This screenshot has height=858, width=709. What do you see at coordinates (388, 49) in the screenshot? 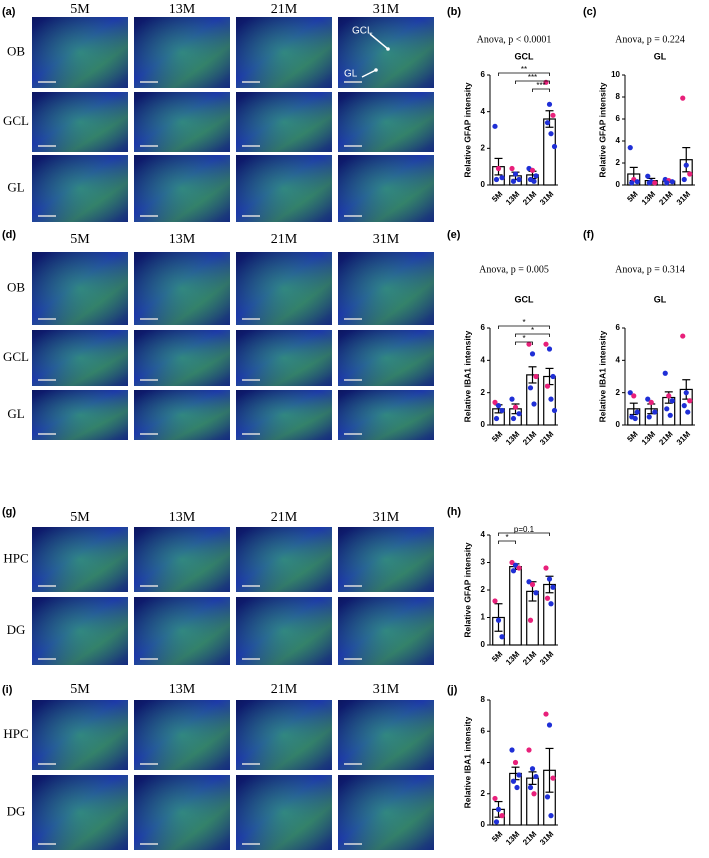
I see `callout-arrowhead` at bounding box center [388, 49].